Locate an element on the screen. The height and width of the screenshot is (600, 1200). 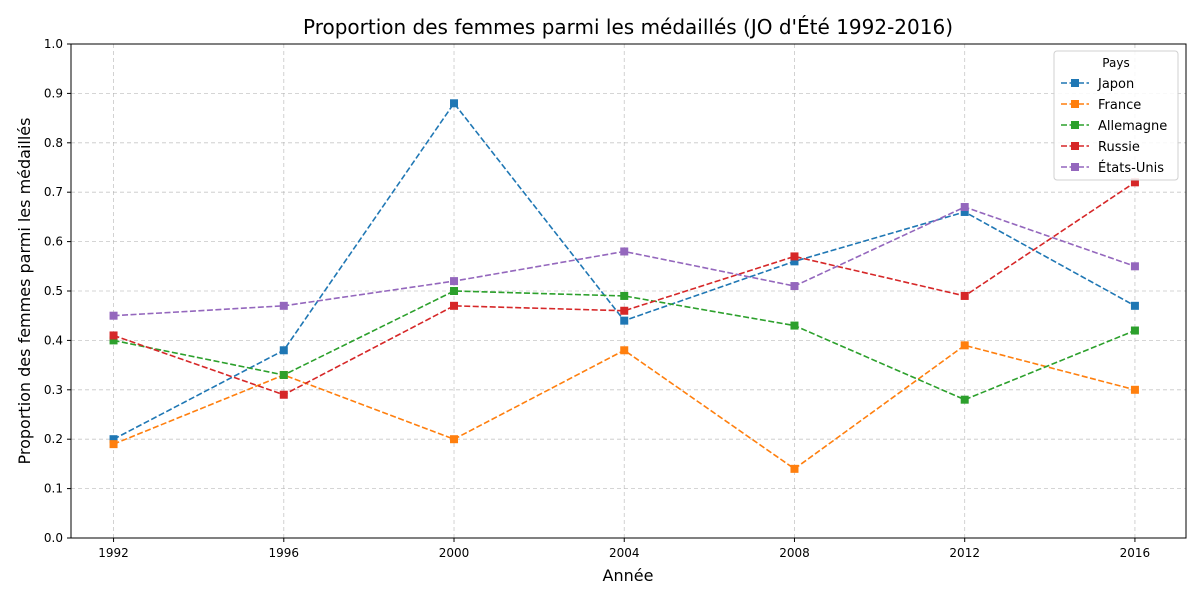
legend-entry: France is located at coordinates (1101, 105).